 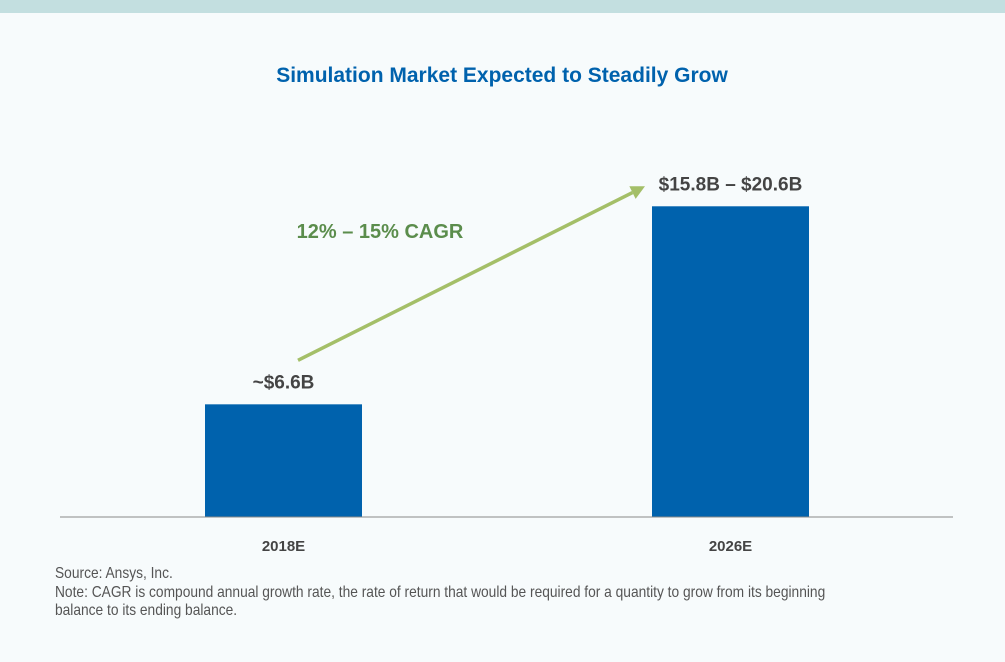 What do you see at coordinates (731, 184) in the screenshot?
I see `data-label-2026E: $15.8B – $20.6B` at bounding box center [731, 184].